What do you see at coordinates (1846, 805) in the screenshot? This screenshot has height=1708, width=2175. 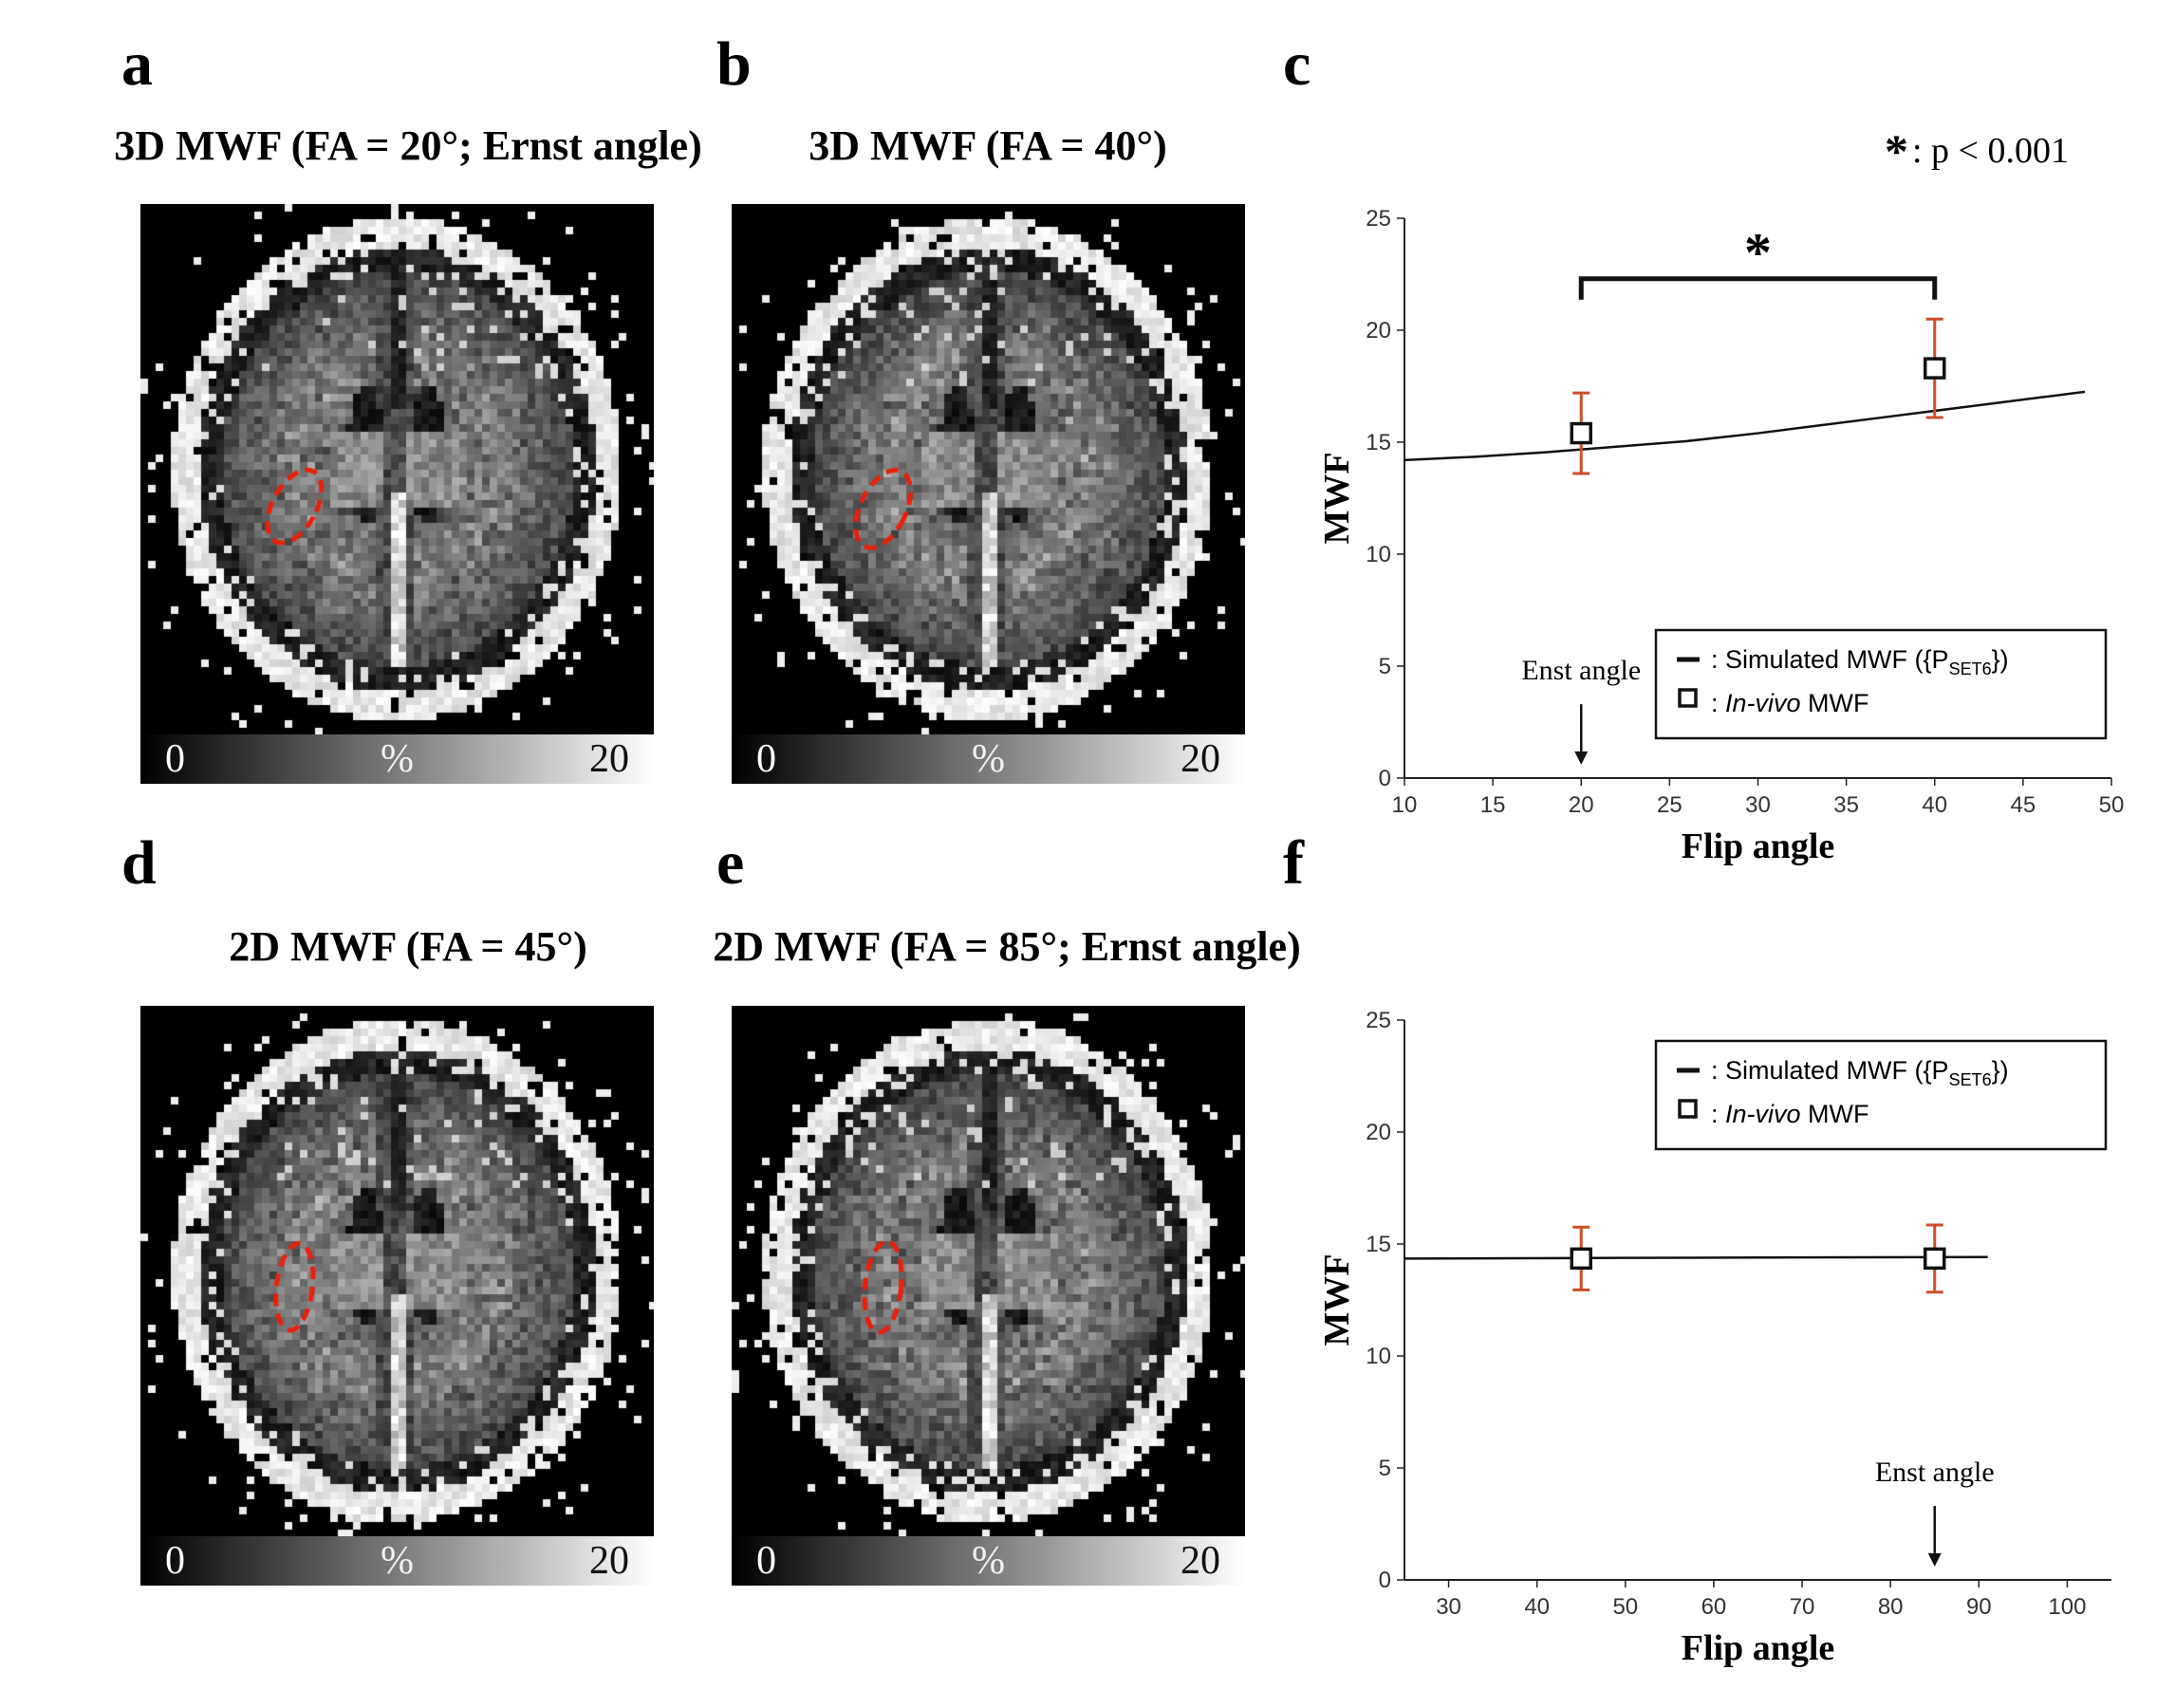 I see `svg-text: 35` at bounding box center [1846, 805].